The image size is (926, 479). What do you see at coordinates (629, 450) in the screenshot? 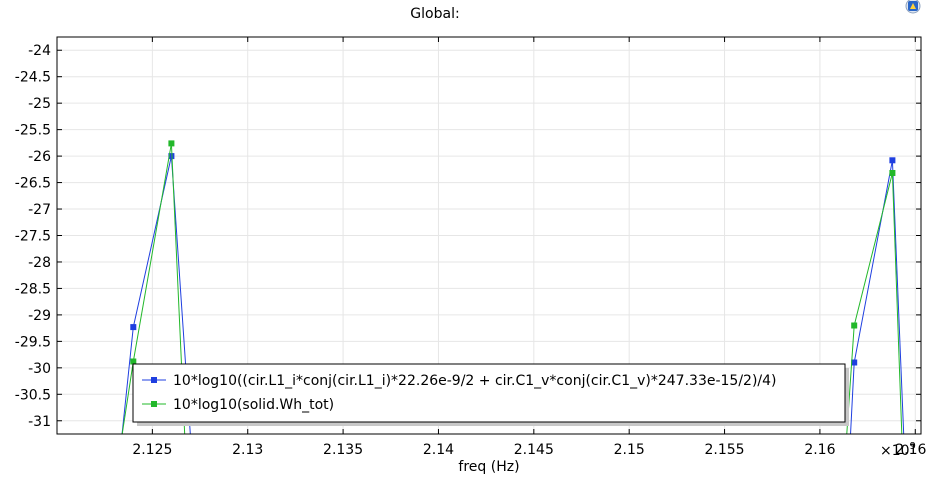
I see `x-tick-label: 2.15` at bounding box center [629, 450].